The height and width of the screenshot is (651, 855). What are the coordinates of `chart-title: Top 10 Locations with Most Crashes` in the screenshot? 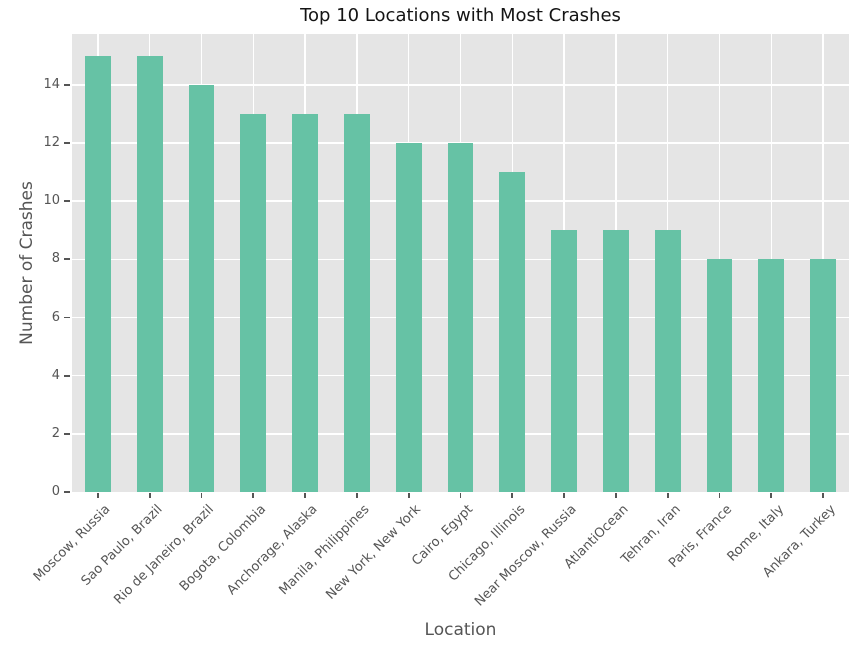 It's located at (460, 15).